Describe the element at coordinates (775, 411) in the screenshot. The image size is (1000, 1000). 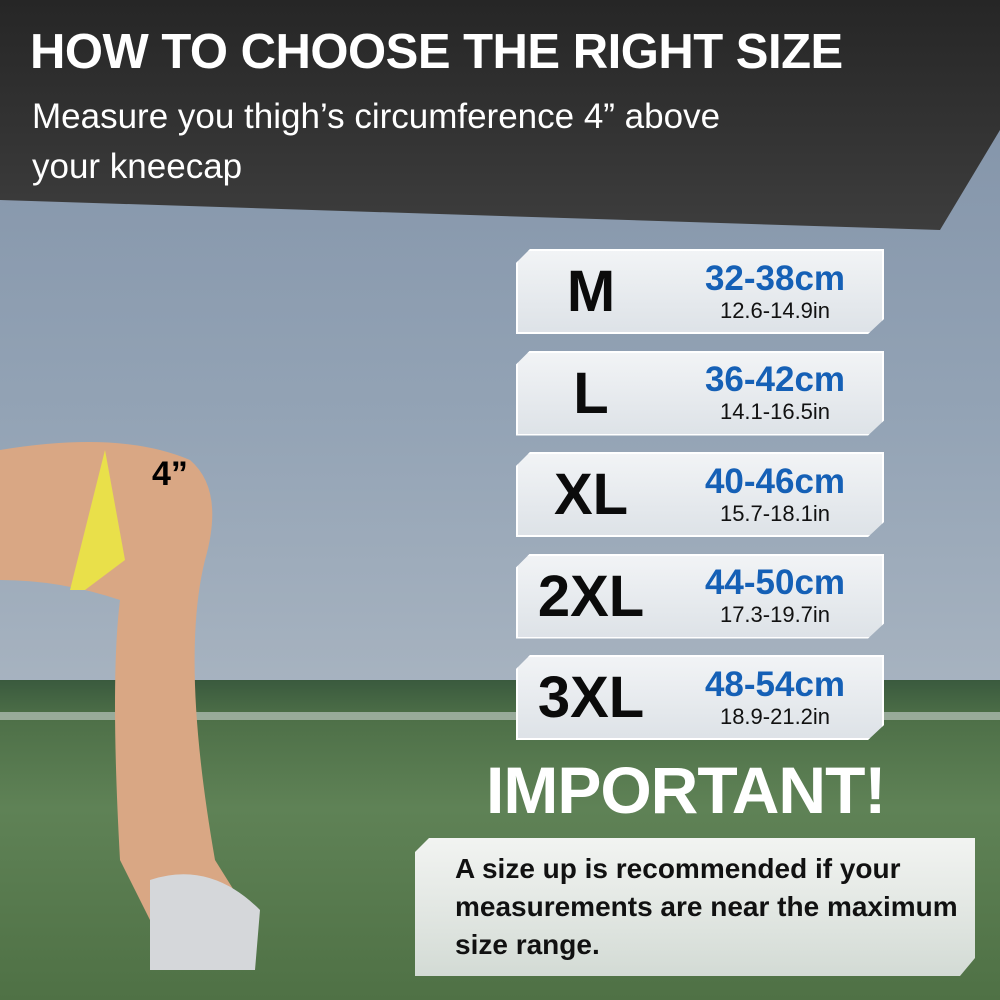
I see `size-in: 14.1-16.5in` at that location.